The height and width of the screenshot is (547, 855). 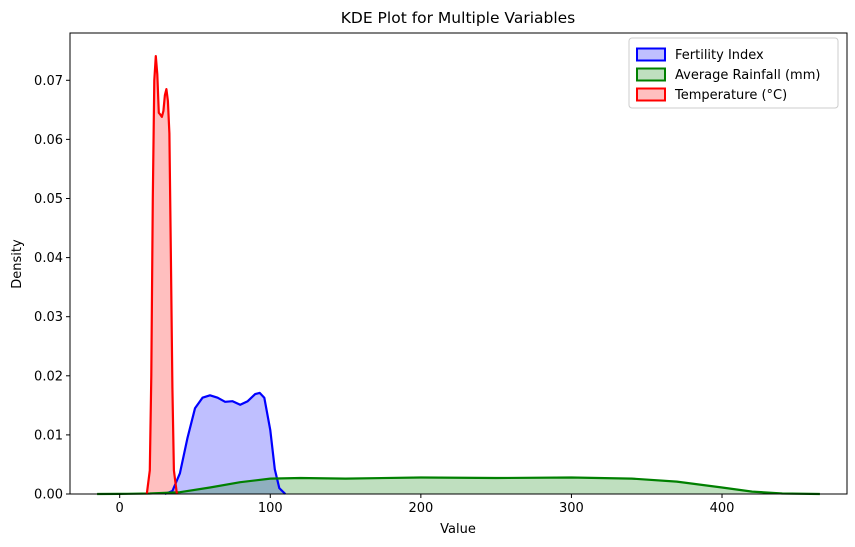 I want to click on y-tick-label: 0.05, so click(x=48, y=199).